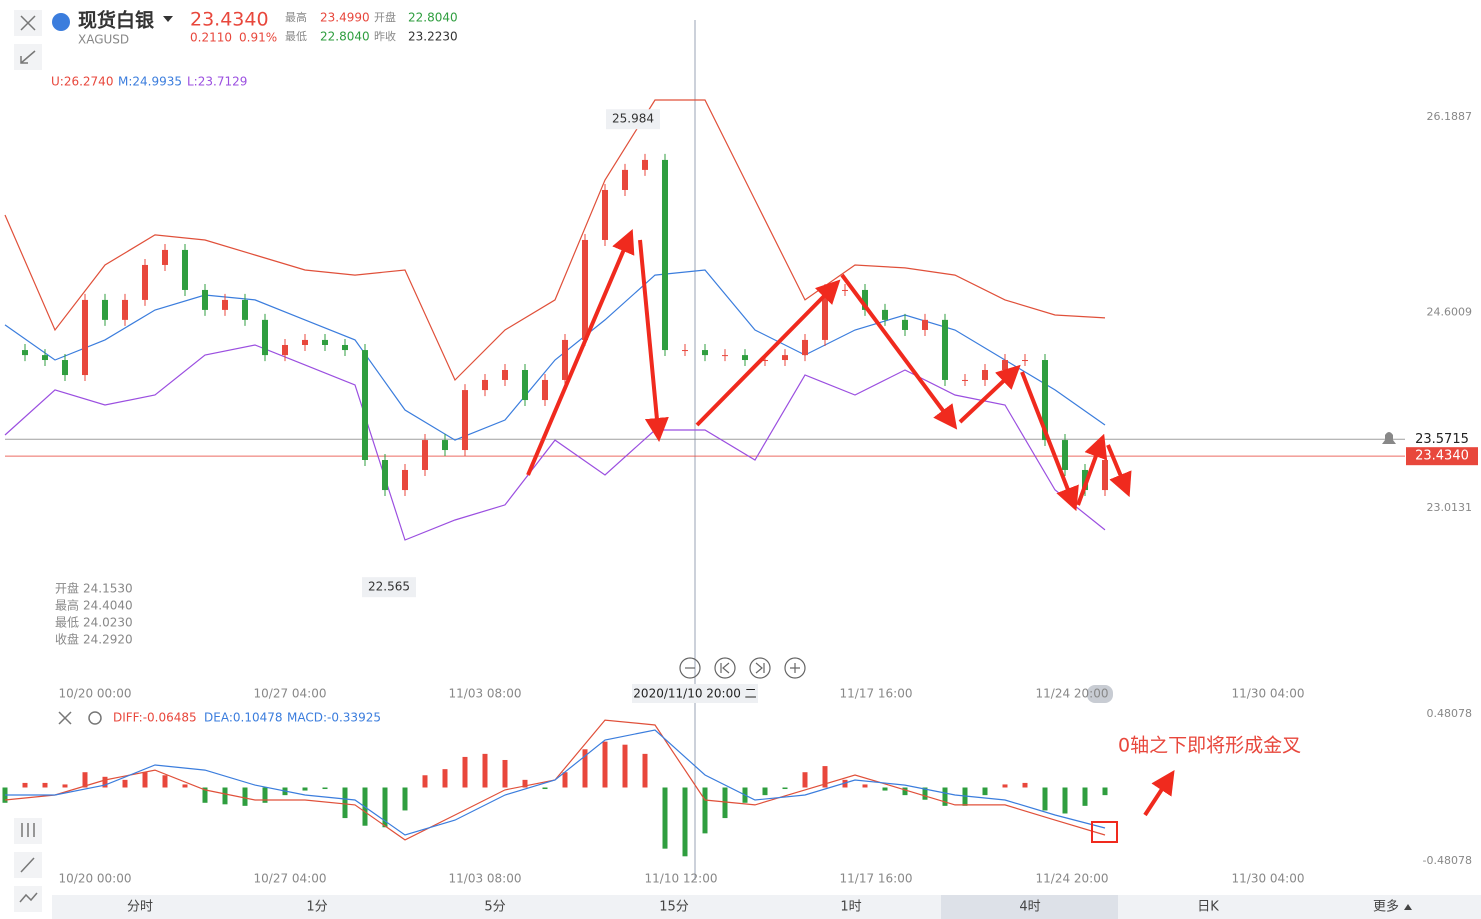 Image resolution: width=1481 pixels, height=919 pixels. I want to click on indicator-lower: L:23.7129, so click(217, 82).